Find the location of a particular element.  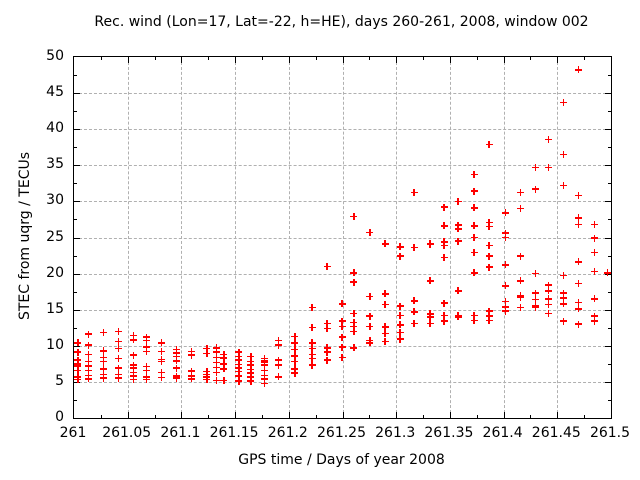

y-tick-label: 25 is located at coordinates (55, 236).